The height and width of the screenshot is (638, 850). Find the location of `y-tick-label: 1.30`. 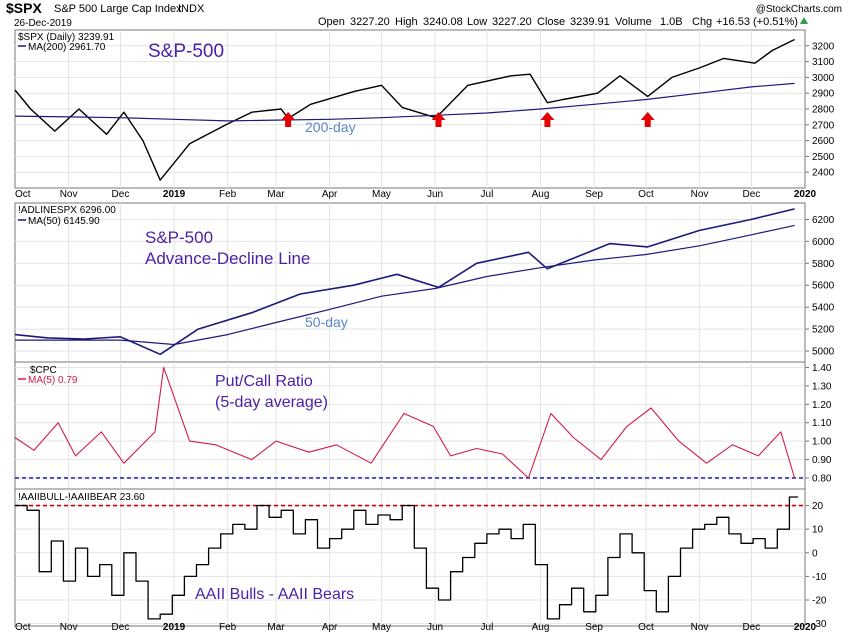

y-tick-label: 1.30 is located at coordinates (822, 386).